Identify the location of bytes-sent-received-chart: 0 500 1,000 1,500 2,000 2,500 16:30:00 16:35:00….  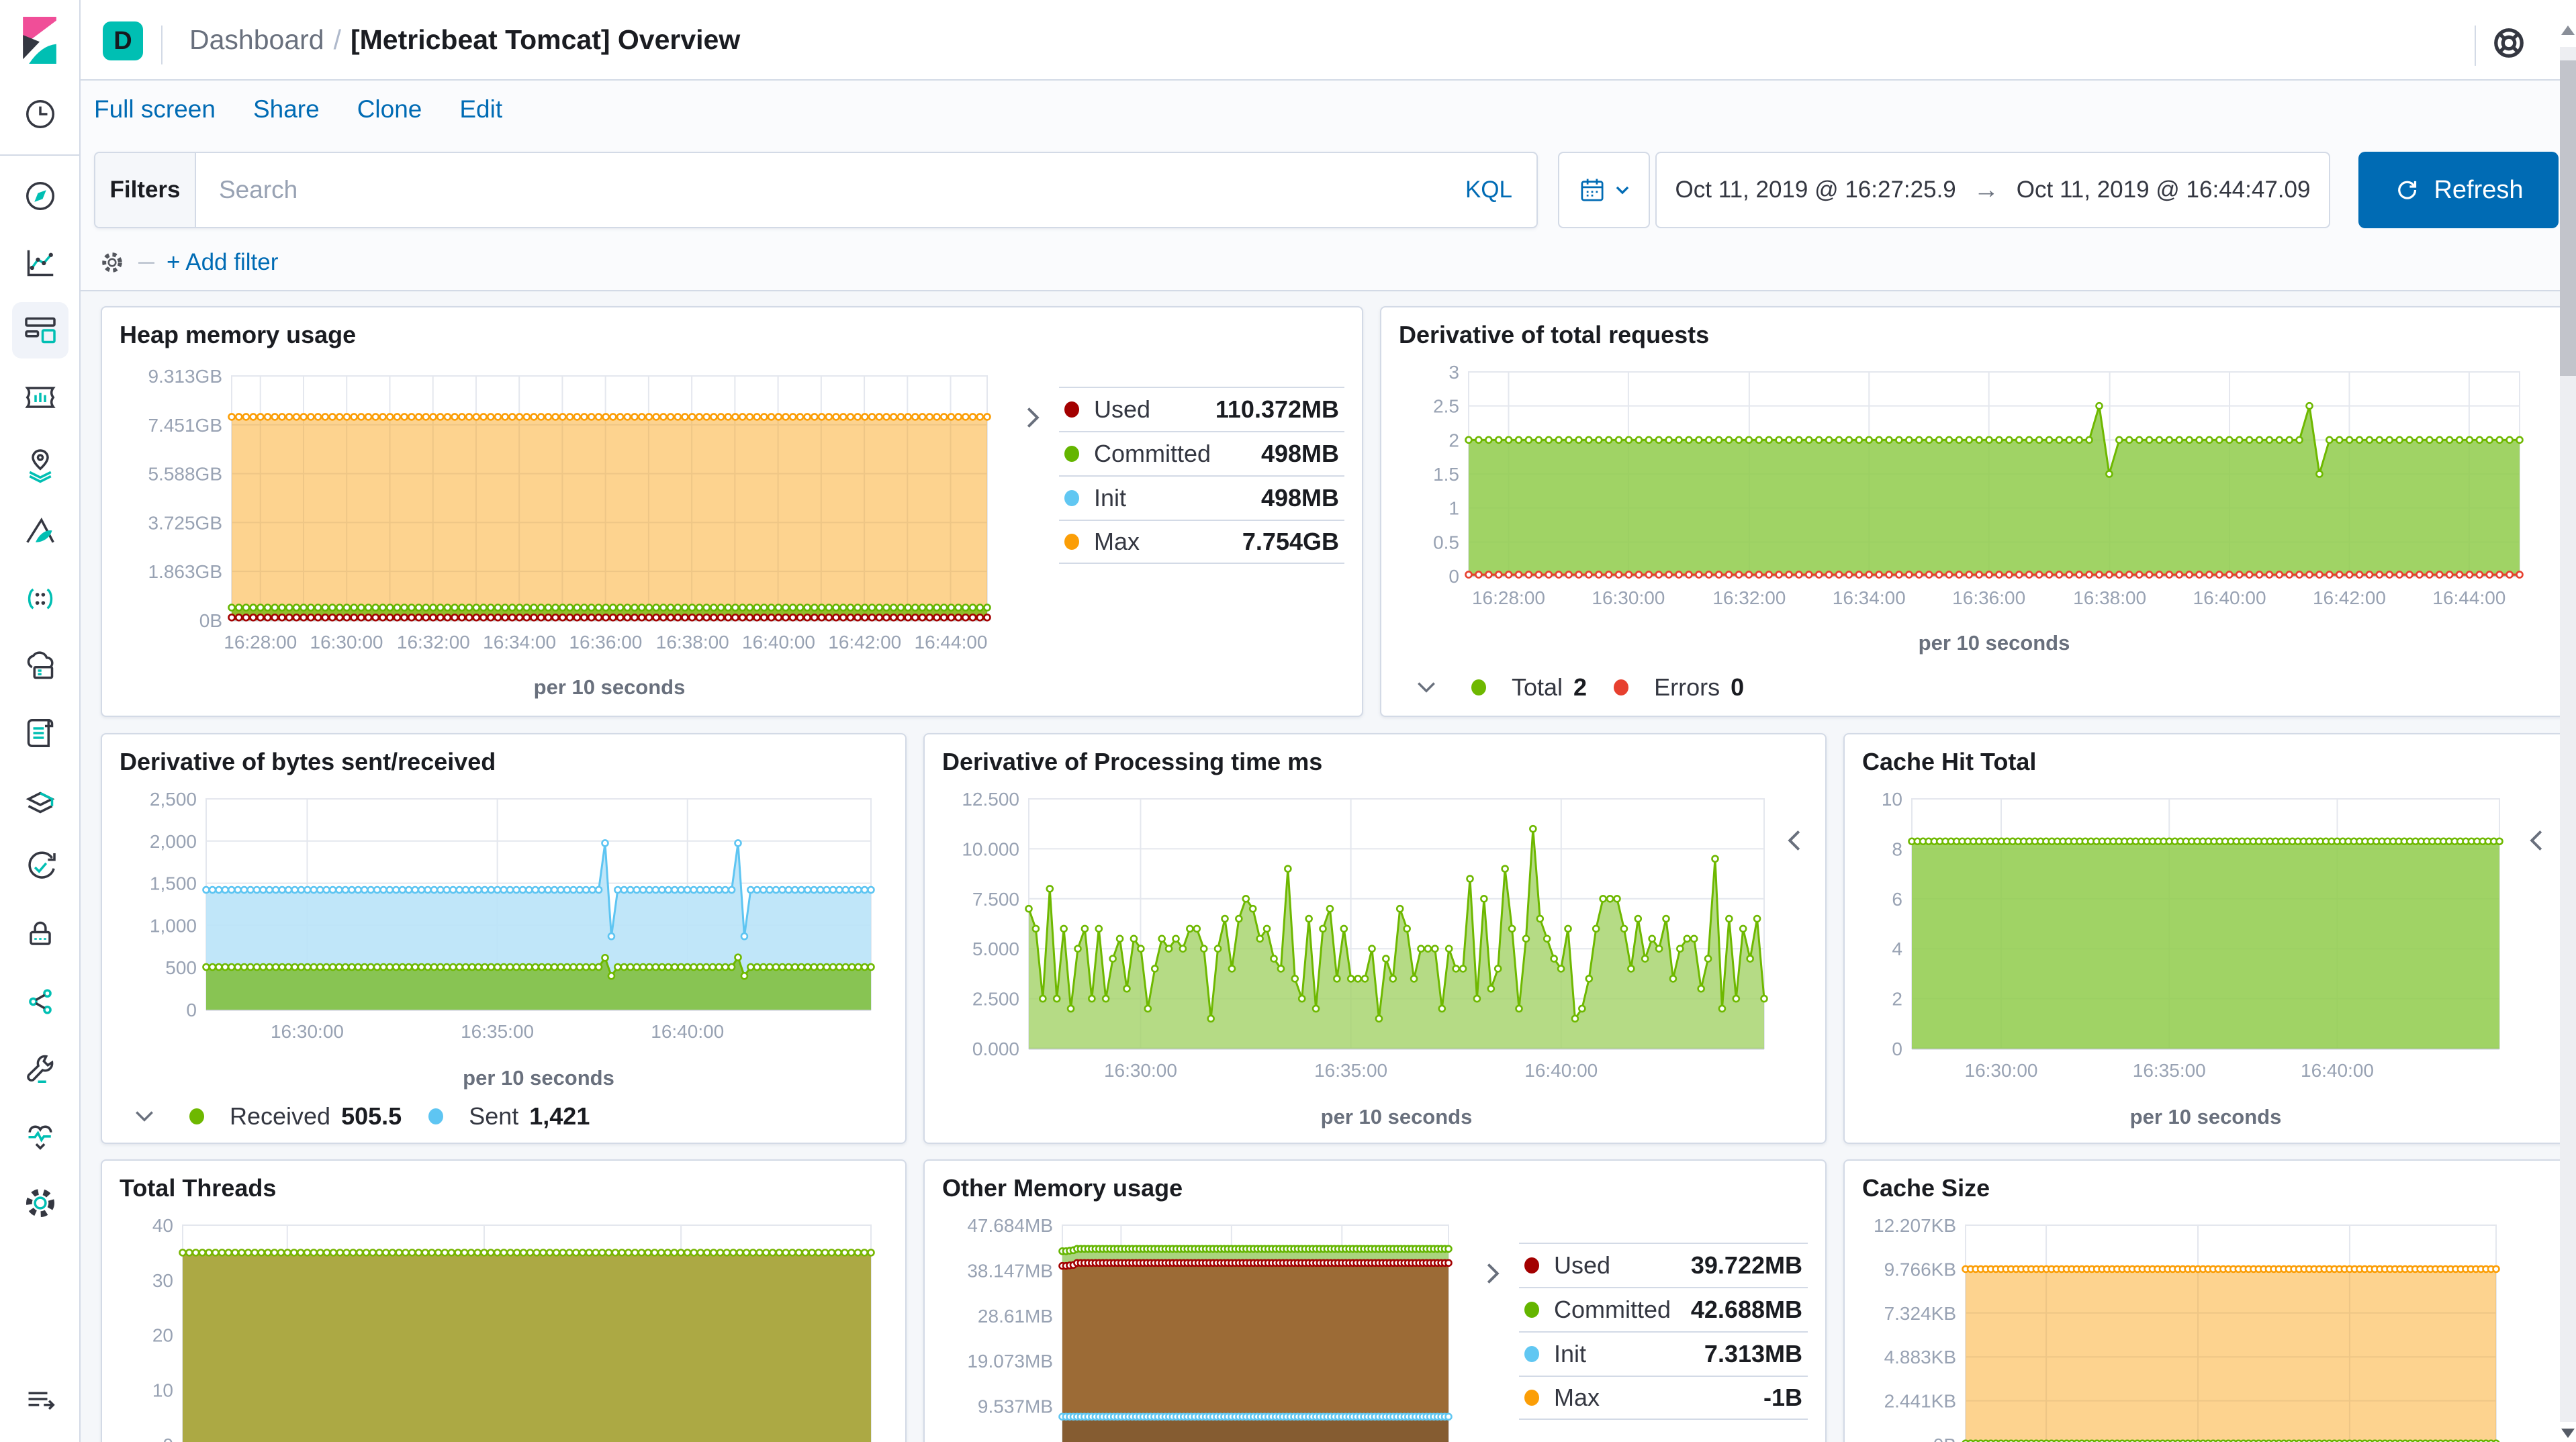
(503, 940).